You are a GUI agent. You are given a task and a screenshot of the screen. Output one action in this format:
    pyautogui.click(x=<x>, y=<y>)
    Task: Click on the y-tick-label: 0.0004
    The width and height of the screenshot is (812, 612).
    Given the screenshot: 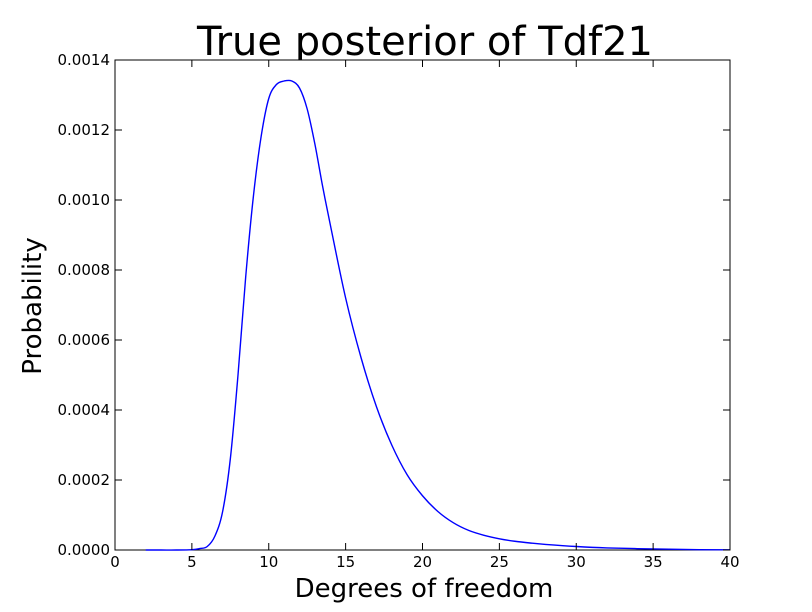 What is the action you would take?
    pyautogui.click(x=84, y=410)
    